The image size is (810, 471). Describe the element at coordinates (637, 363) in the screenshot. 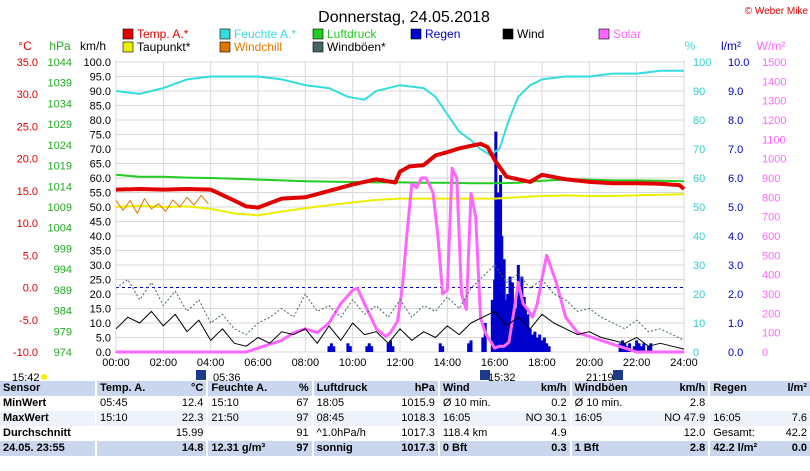

I see `x-tick-label: 22:00` at that location.